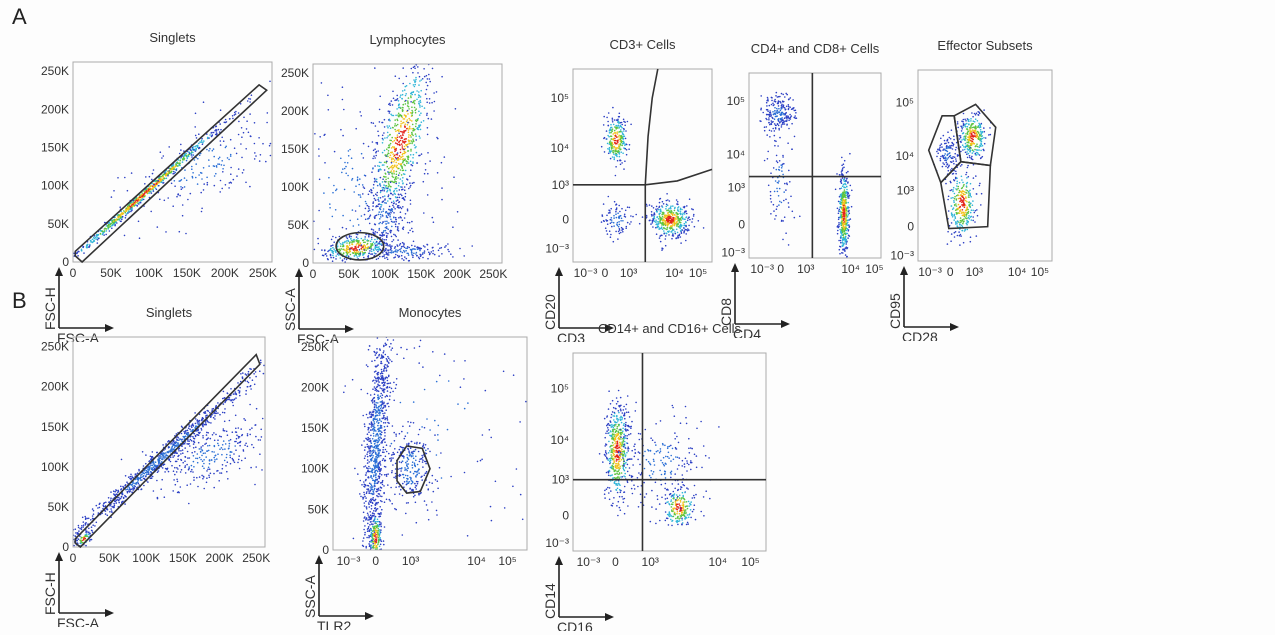  What do you see at coordinates (349, 329) in the screenshot?
I see `arrow-head-icon` at bounding box center [349, 329].